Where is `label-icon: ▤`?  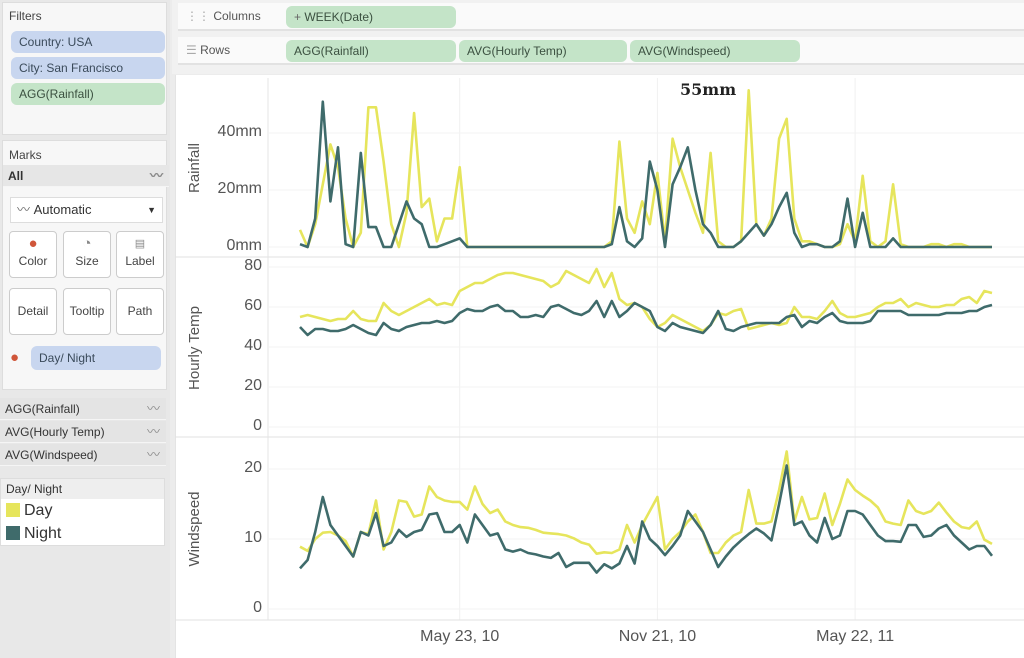
label-icon: ▤ is located at coordinates (140, 244).